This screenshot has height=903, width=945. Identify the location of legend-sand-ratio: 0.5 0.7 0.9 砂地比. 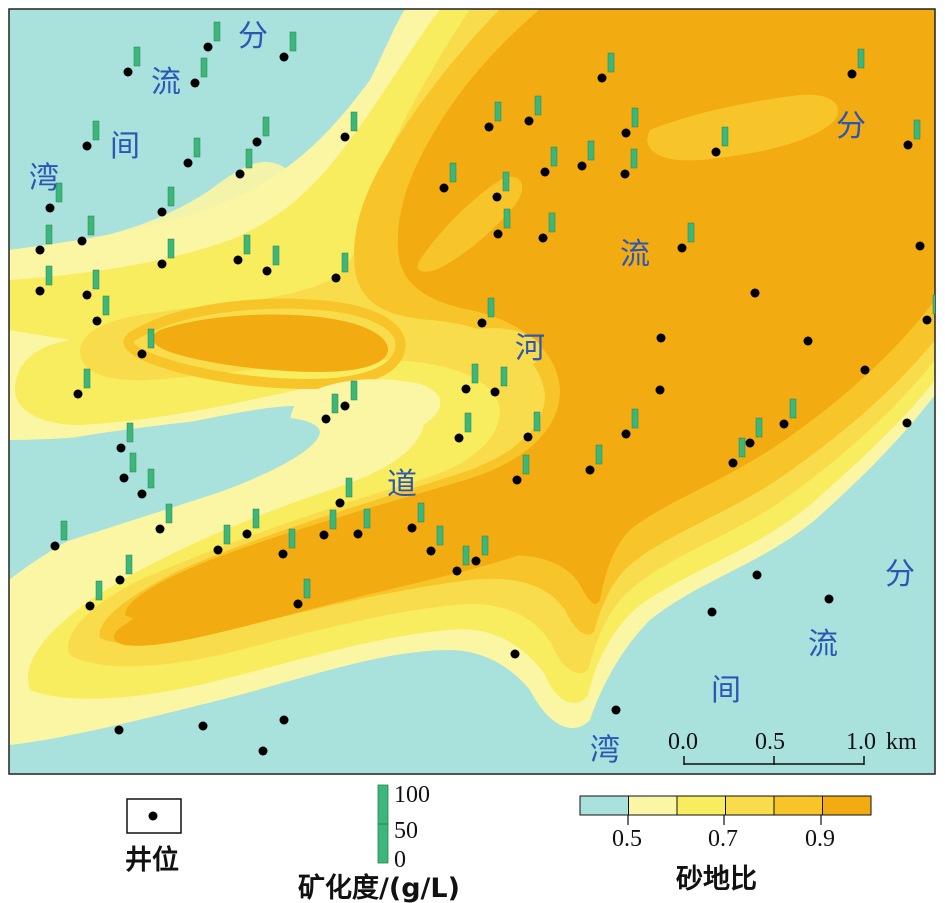
(725, 845).